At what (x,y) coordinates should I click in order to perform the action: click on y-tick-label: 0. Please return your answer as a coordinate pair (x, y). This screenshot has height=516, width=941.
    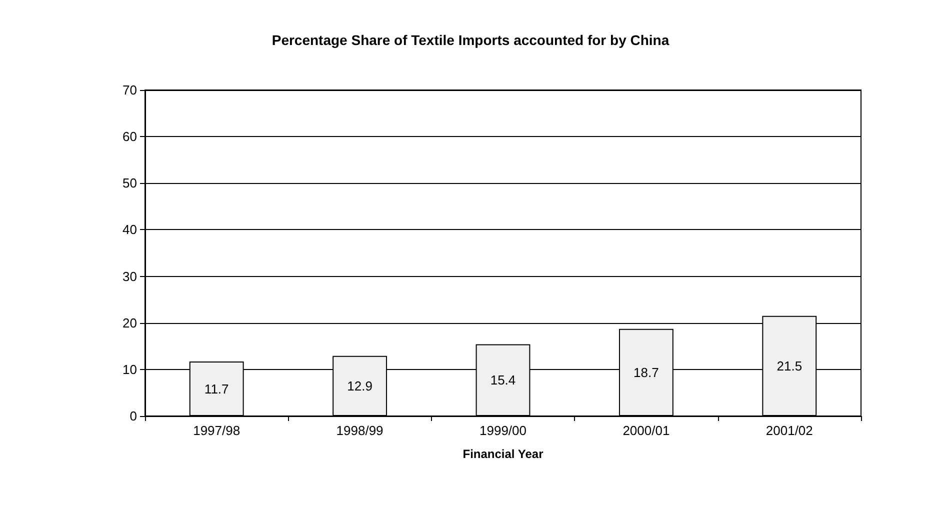
    Looking at the image, I should click on (133, 416).